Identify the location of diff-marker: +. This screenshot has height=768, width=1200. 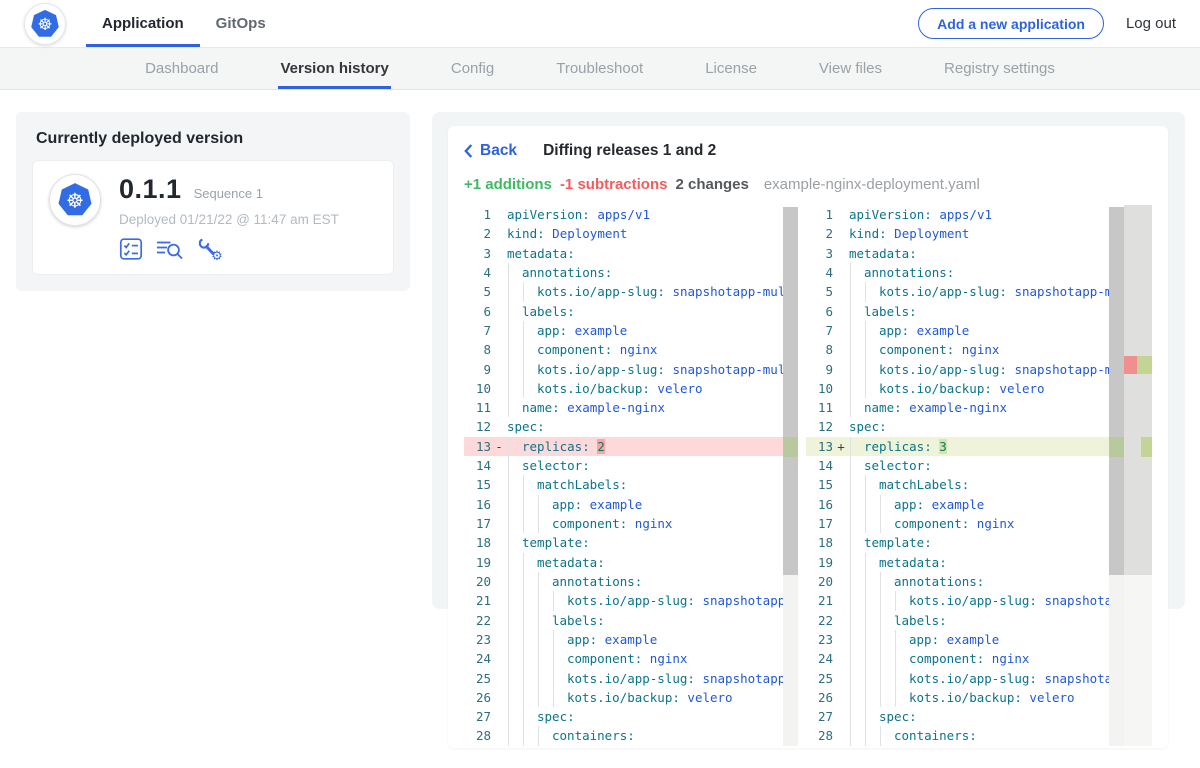
(841, 446).